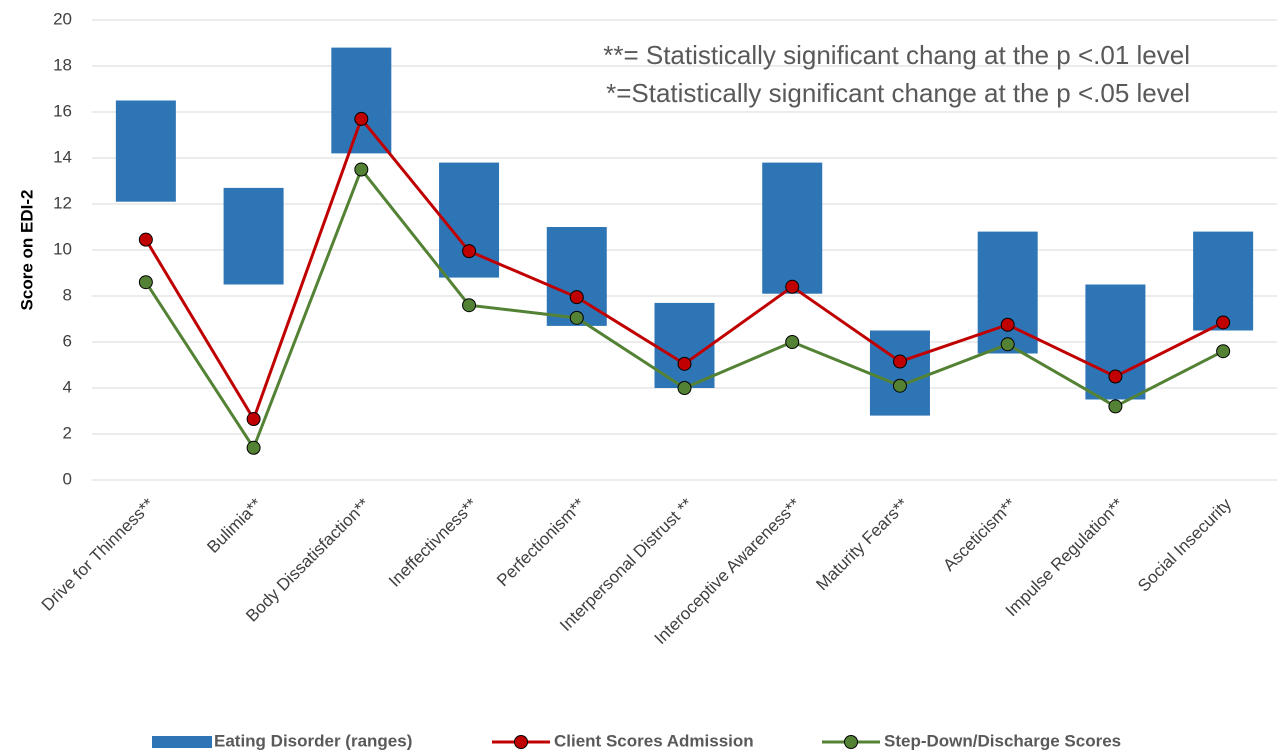  What do you see at coordinates (541, 542) in the screenshot?
I see `x-tick-label: Perfectionism**` at bounding box center [541, 542].